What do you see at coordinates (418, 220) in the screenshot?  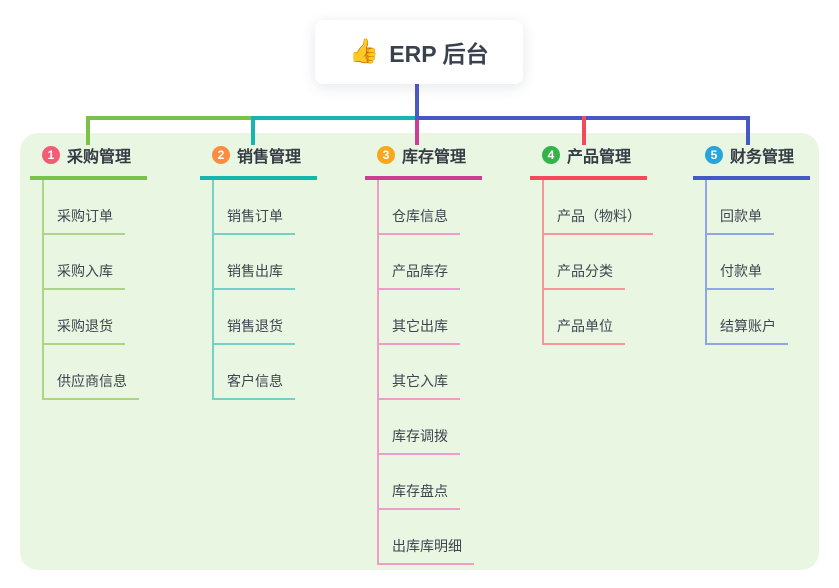 I see `child-node: 仓库信息` at bounding box center [418, 220].